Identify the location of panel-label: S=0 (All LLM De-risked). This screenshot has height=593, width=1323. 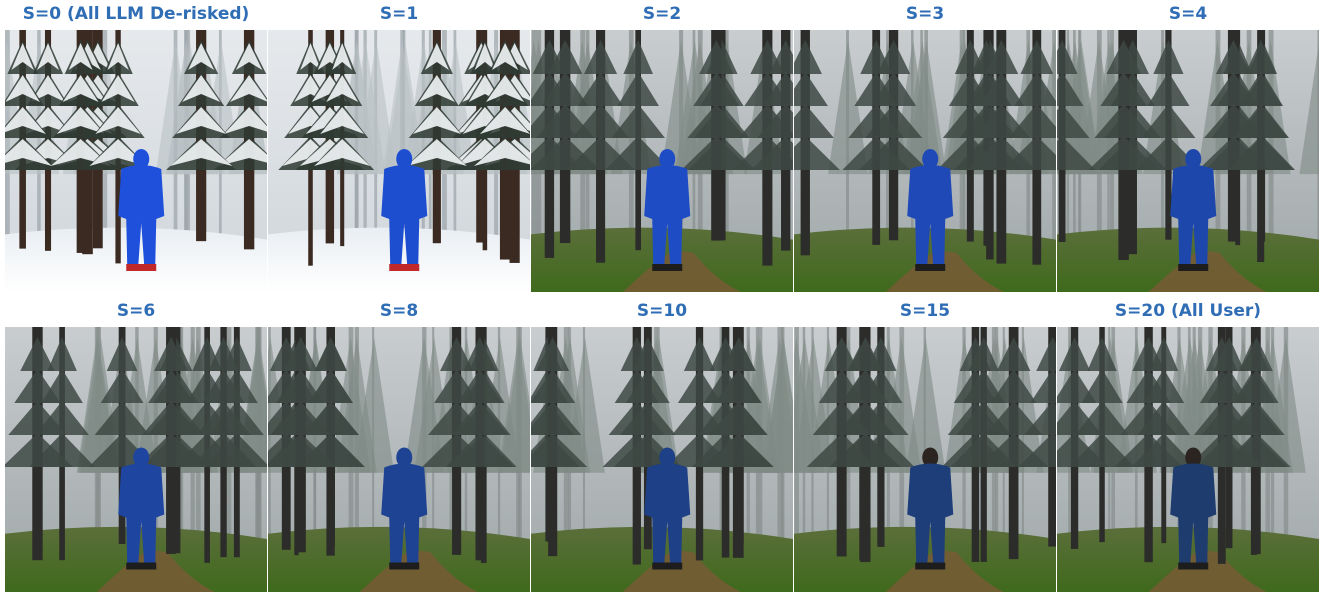
(136, 14).